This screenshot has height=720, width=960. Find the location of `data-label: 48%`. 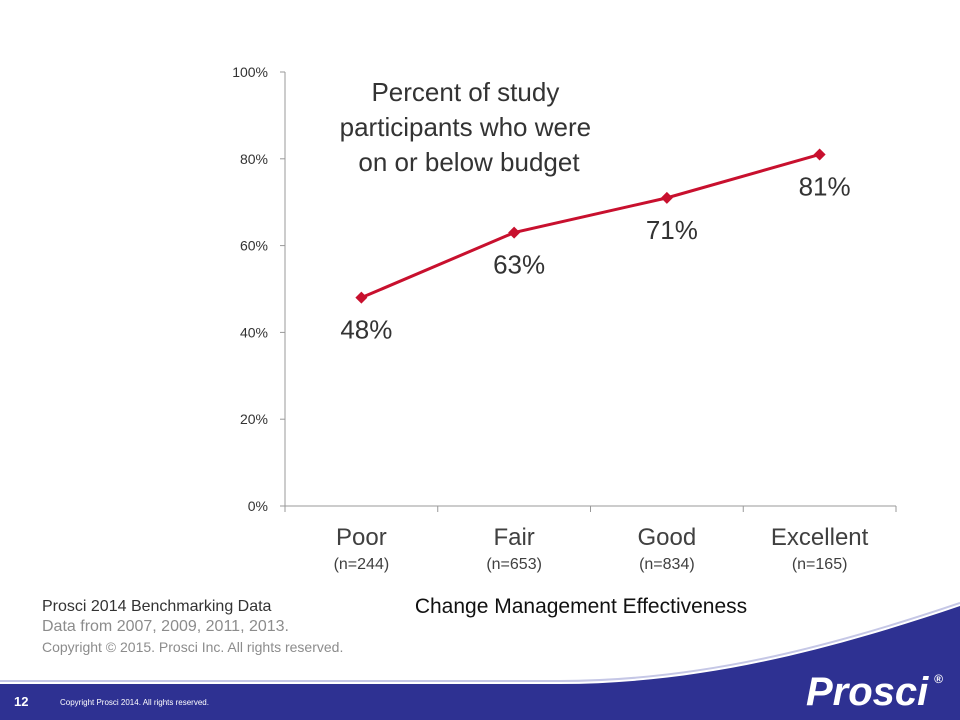

data-label: 48% is located at coordinates (366, 330).